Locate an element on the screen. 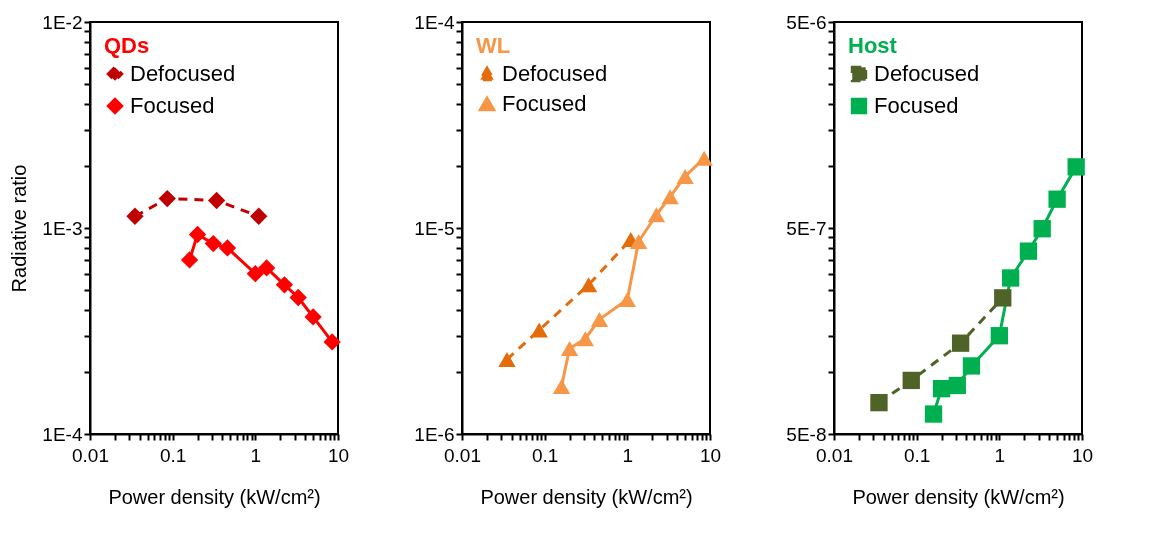  legend-title: WL is located at coordinates (493, 45).